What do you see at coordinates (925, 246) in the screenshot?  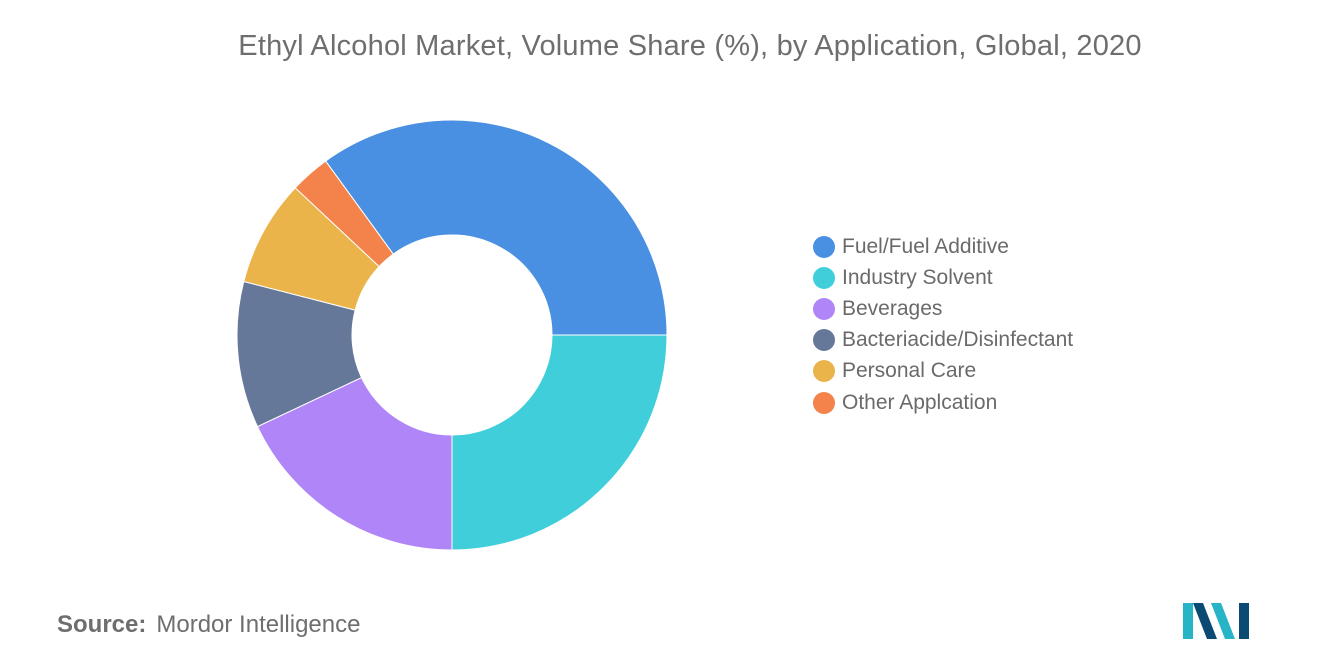 I see `legend-label: Fuel/Fuel Additive` at bounding box center [925, 246].